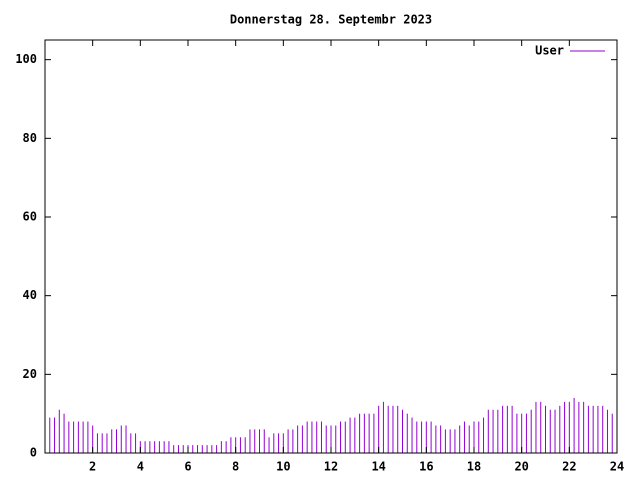 This screenshot has width=640, height=480. Describe the element at coordinates (617, 467) in the screenshot. I see `x-tick-label: 24` at that location.